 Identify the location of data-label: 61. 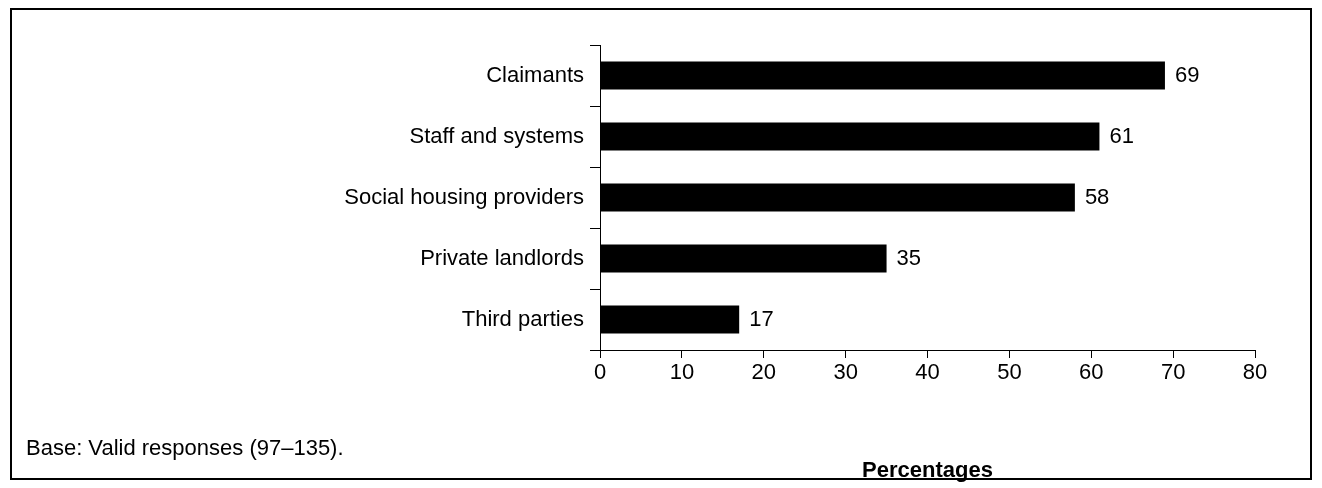
(1121, 135).